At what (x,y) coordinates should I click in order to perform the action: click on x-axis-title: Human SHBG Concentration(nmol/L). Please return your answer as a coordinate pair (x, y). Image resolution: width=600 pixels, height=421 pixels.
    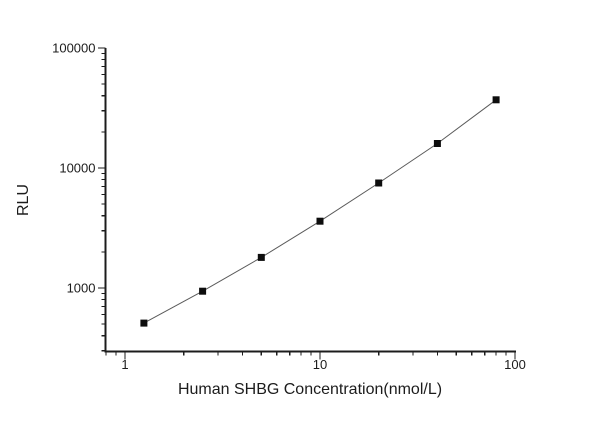
    Looking at the image, I should click on (310, 389).